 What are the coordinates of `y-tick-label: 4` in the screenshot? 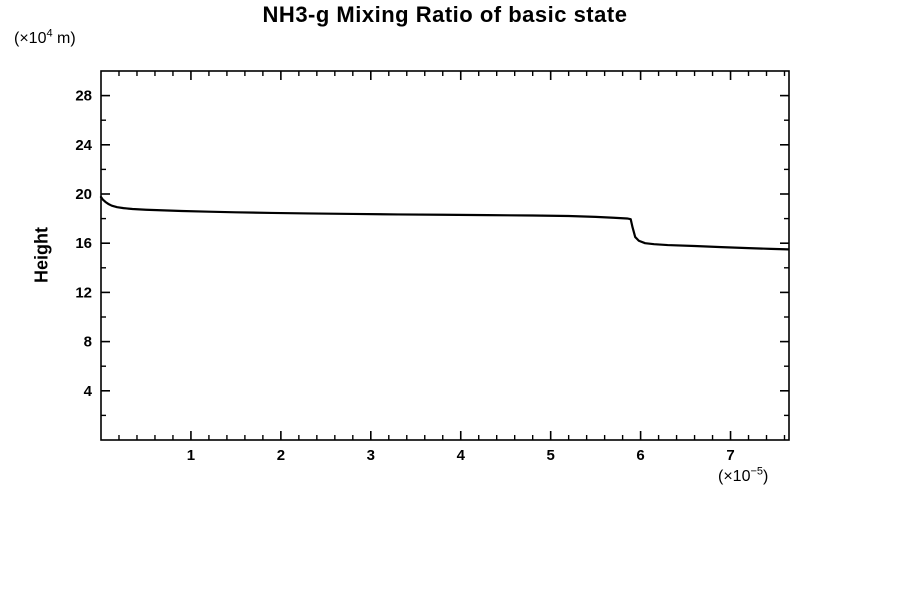 It's located at (88, 391).